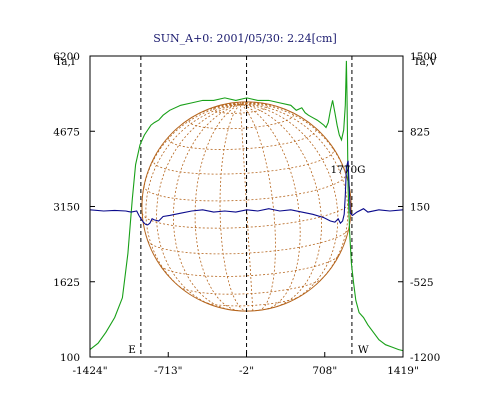  Describe the element at coordinates (420, 132) in the screenshot. I see `right-tick-label: 825` at that location.